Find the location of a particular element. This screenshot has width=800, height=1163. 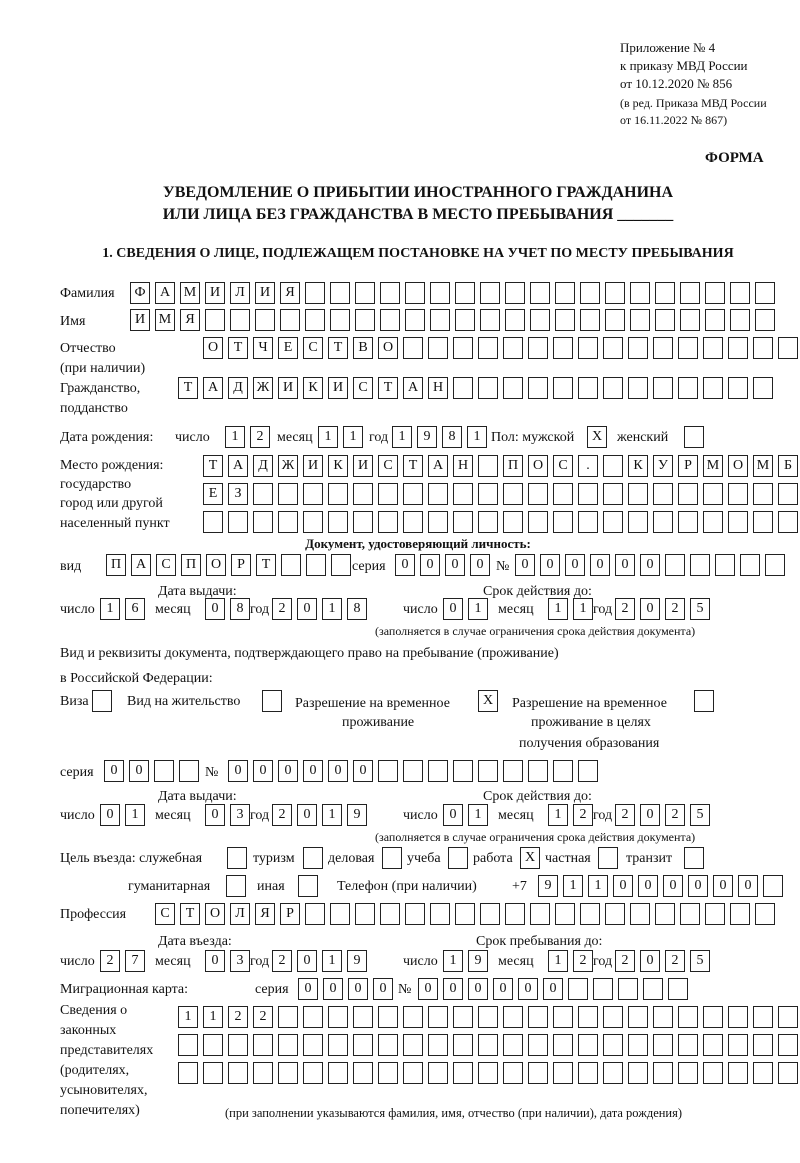

purpose-other-checkbox is located at coordinates (310, 886).